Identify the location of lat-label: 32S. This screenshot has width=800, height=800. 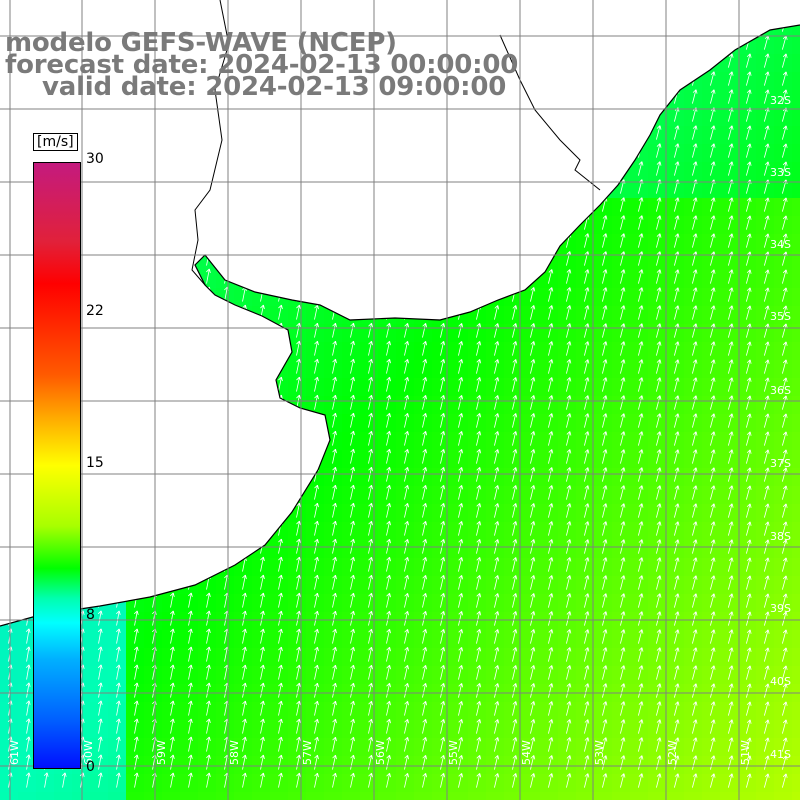
(780, 100).